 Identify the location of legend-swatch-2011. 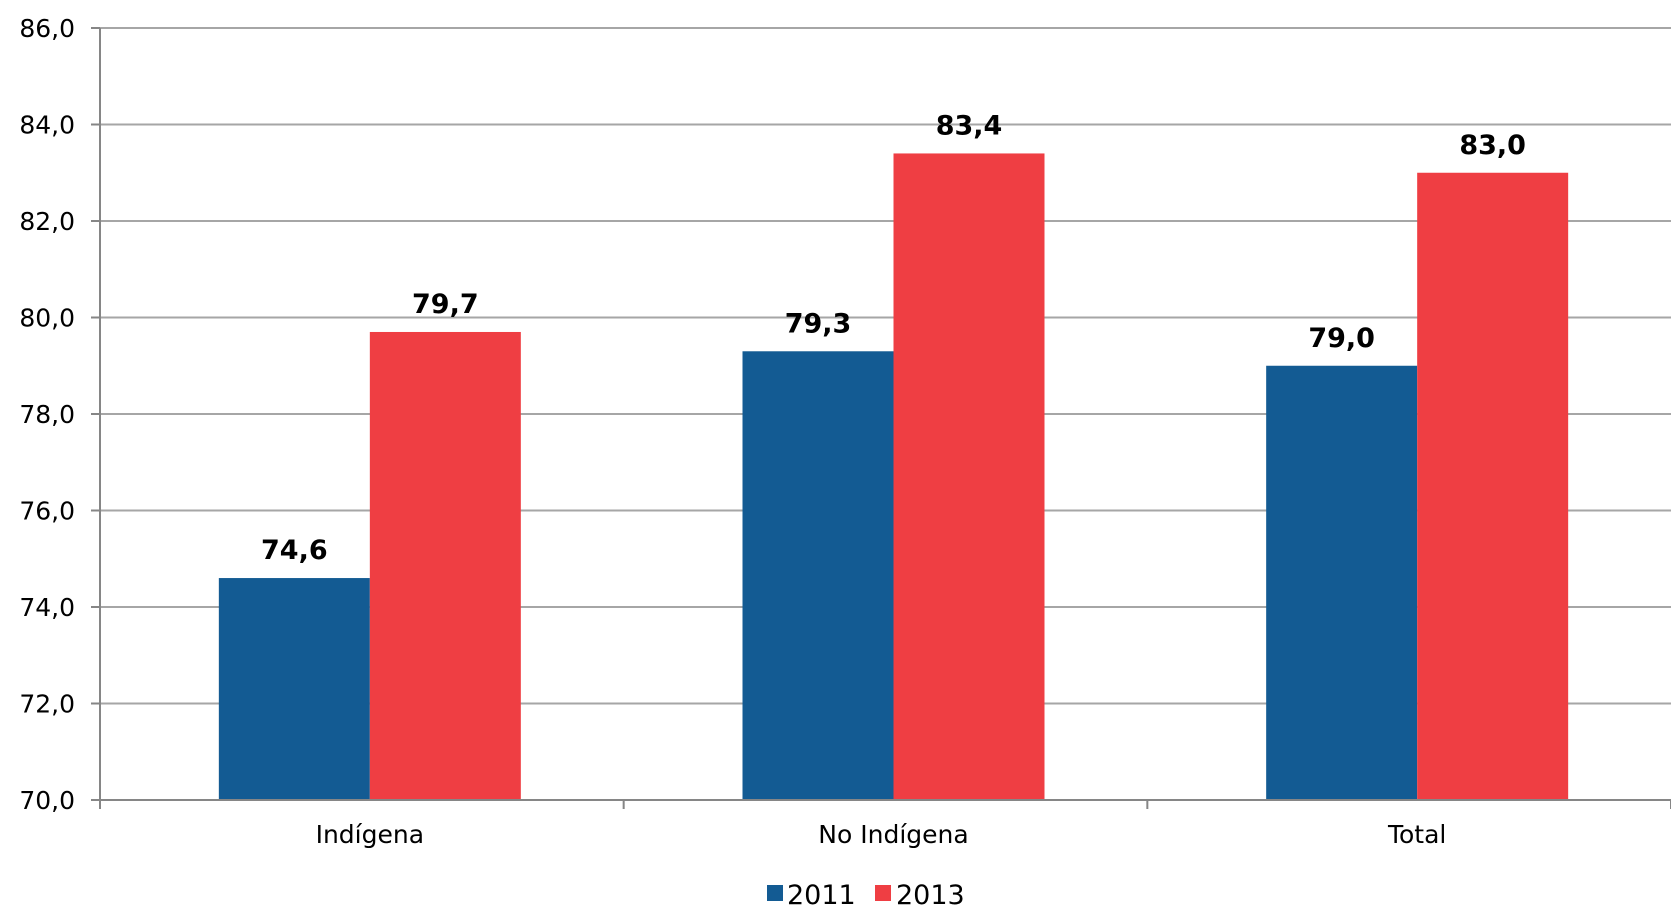
(775, 893).